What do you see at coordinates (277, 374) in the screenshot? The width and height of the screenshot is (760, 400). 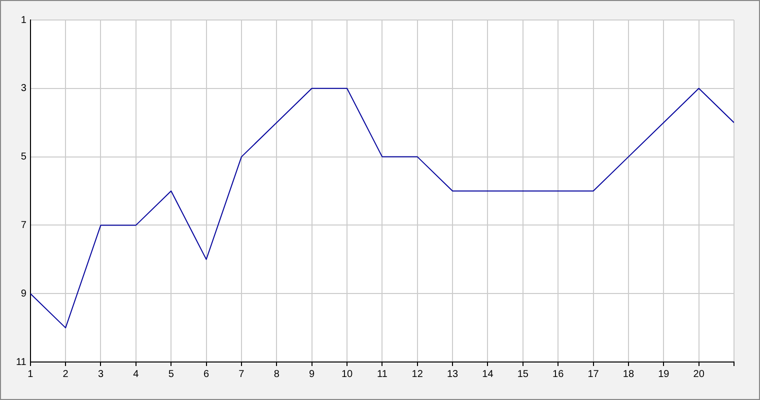 I see `x-tick-label: 8` at bounding box center [277, 374].